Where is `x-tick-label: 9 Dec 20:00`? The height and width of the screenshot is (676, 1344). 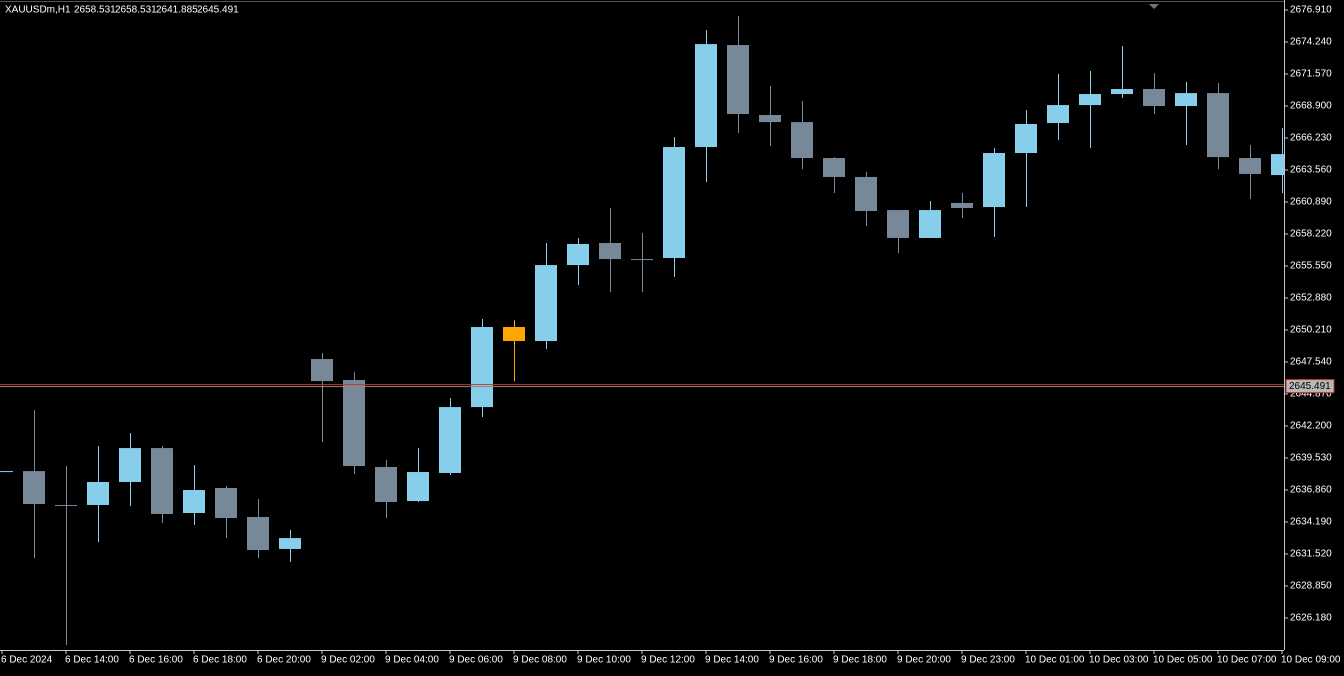
x-tick-label: 9 Dec 20:00 is located at coordinates (924, 660).